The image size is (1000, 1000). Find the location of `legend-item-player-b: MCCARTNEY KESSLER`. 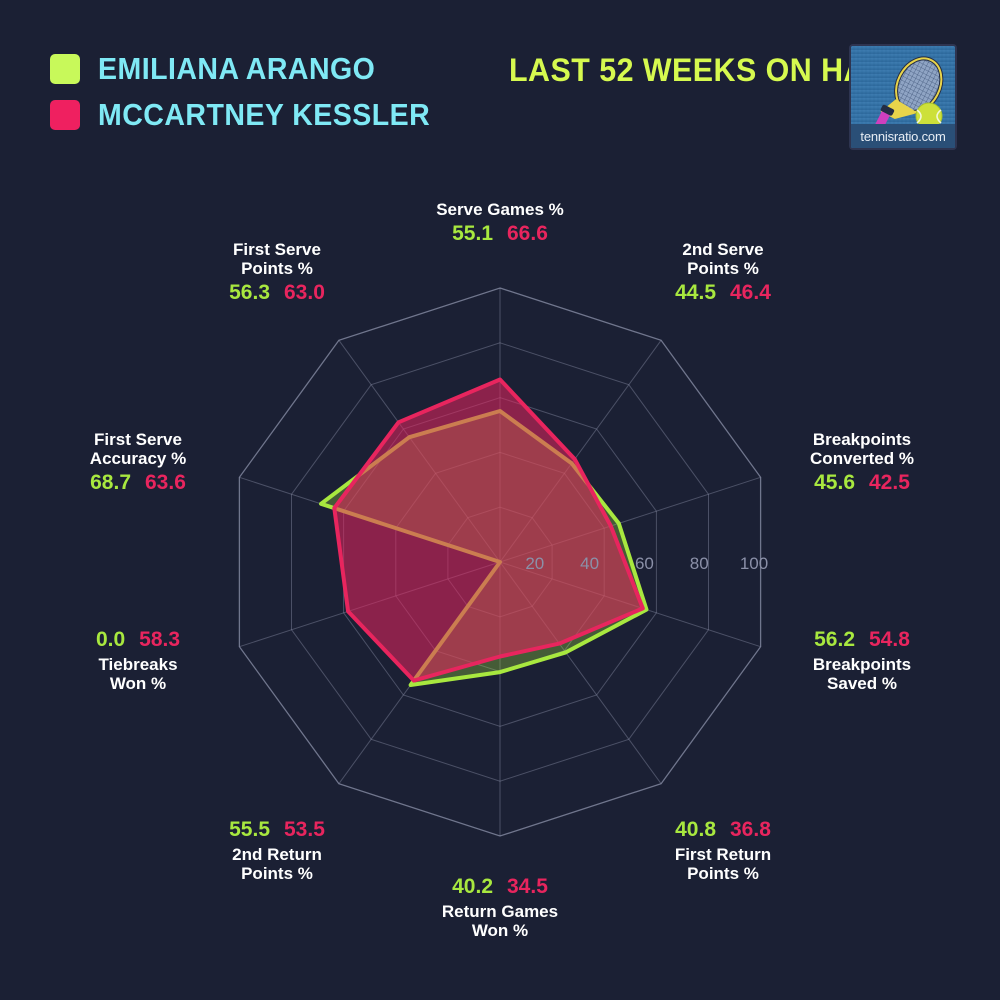

legend-item-player-b: MCCARTNEY KESSLER is located at coordinates (254, 115).